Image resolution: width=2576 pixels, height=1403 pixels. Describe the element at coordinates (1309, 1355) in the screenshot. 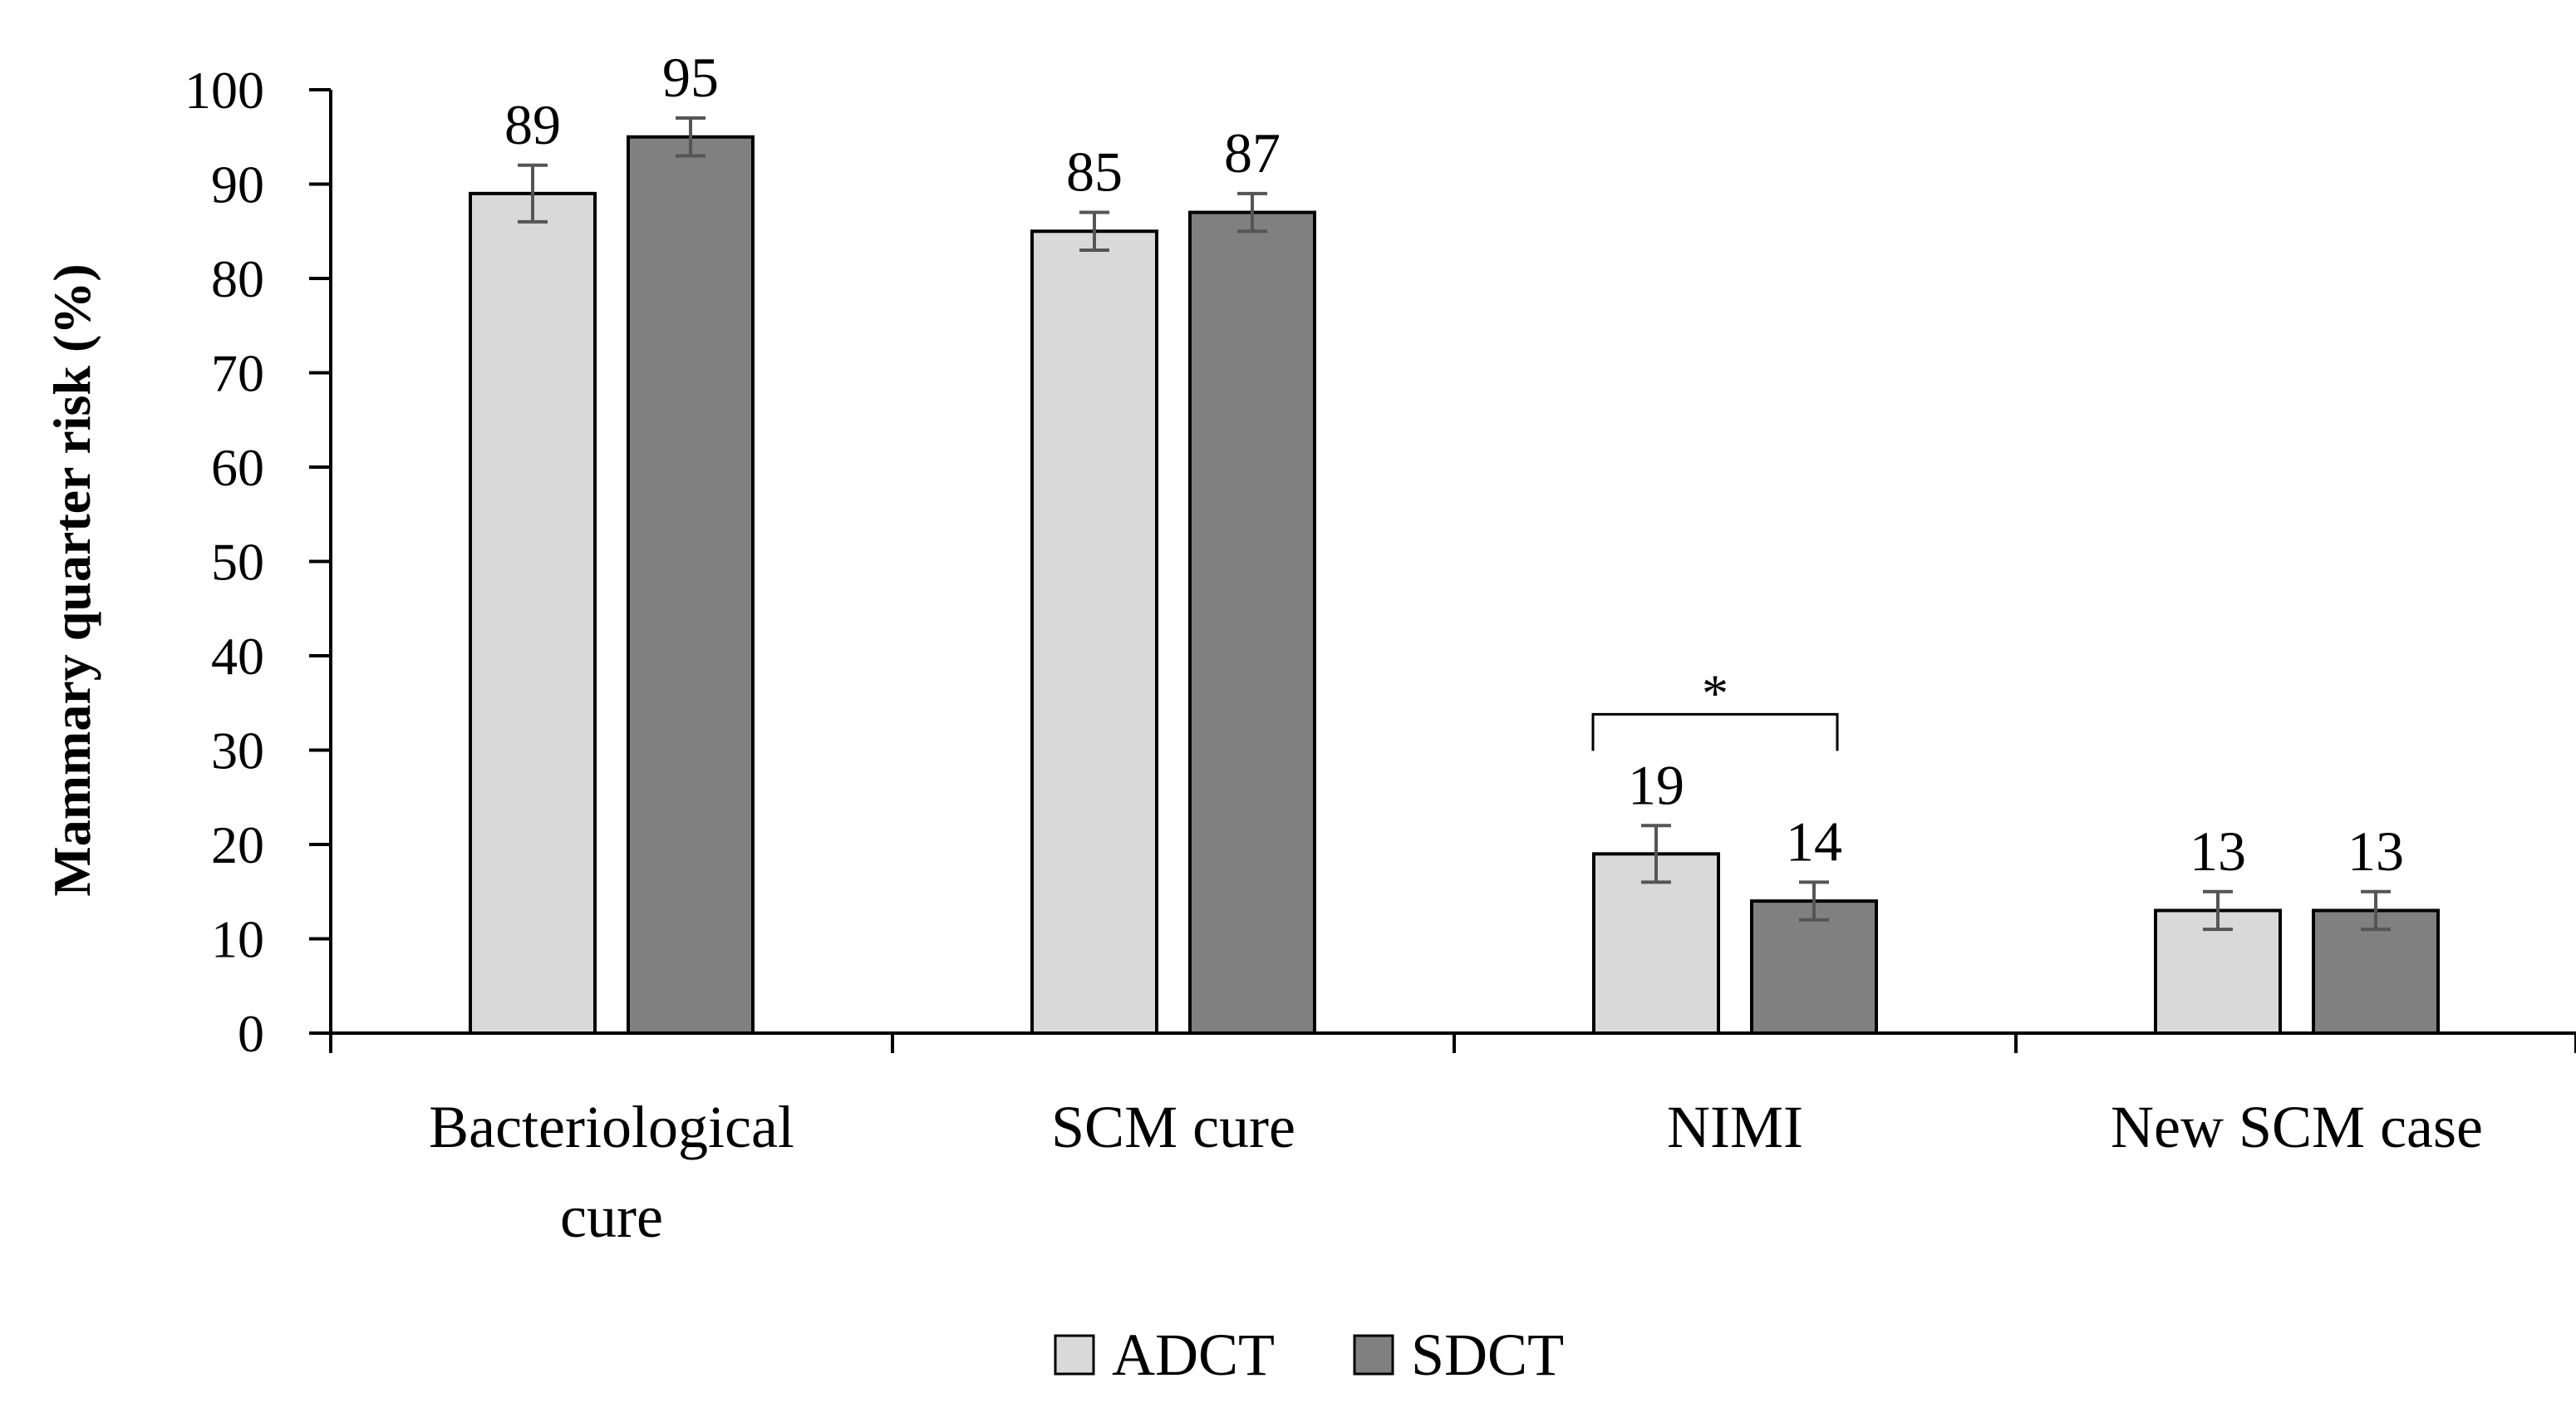

I see `legend: ADCT SDCT` at that location.